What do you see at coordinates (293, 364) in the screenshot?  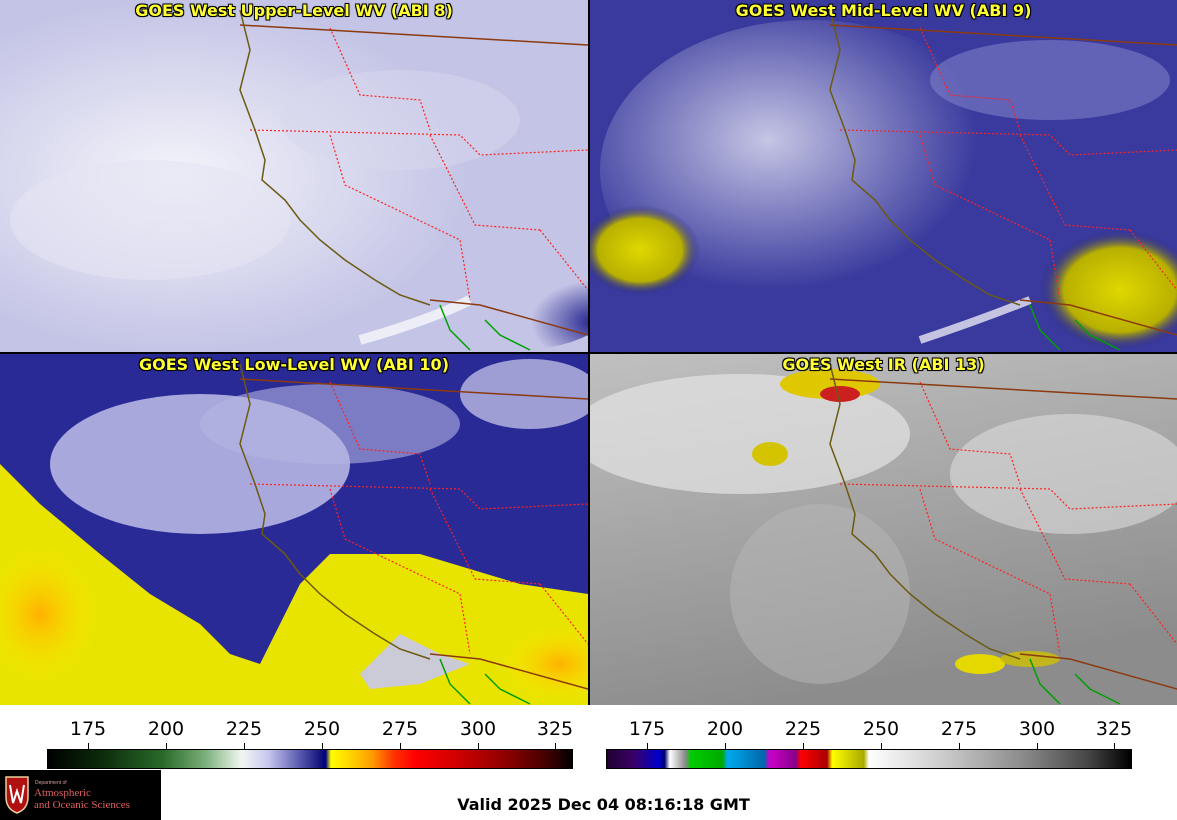 I see `low-level-wv-title: GOES West Low-Level WV (ABI 10)` at bounding box center [293, 364].